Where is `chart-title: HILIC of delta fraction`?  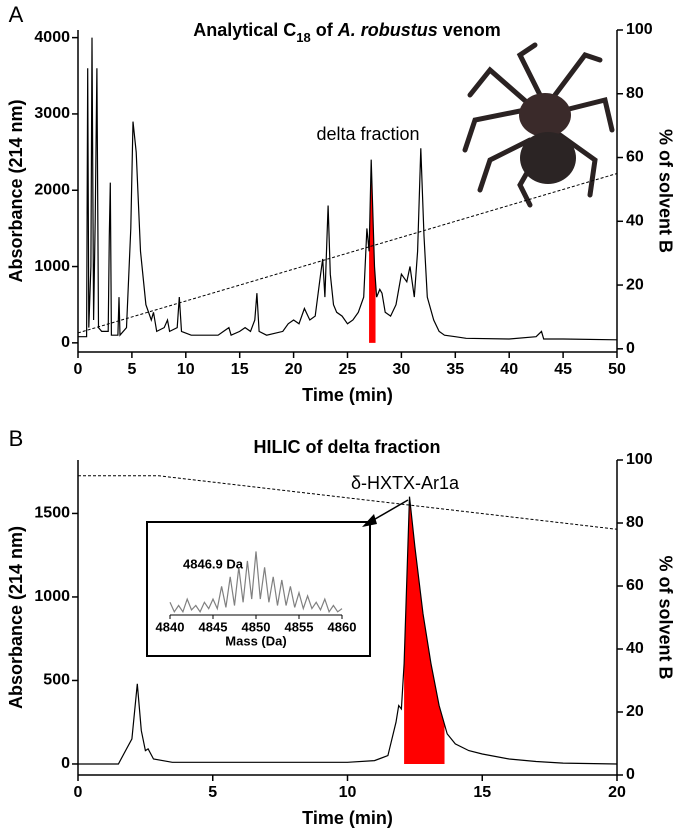
chart-title: HILIC of delta fraction is located at coordinates (346, 447).